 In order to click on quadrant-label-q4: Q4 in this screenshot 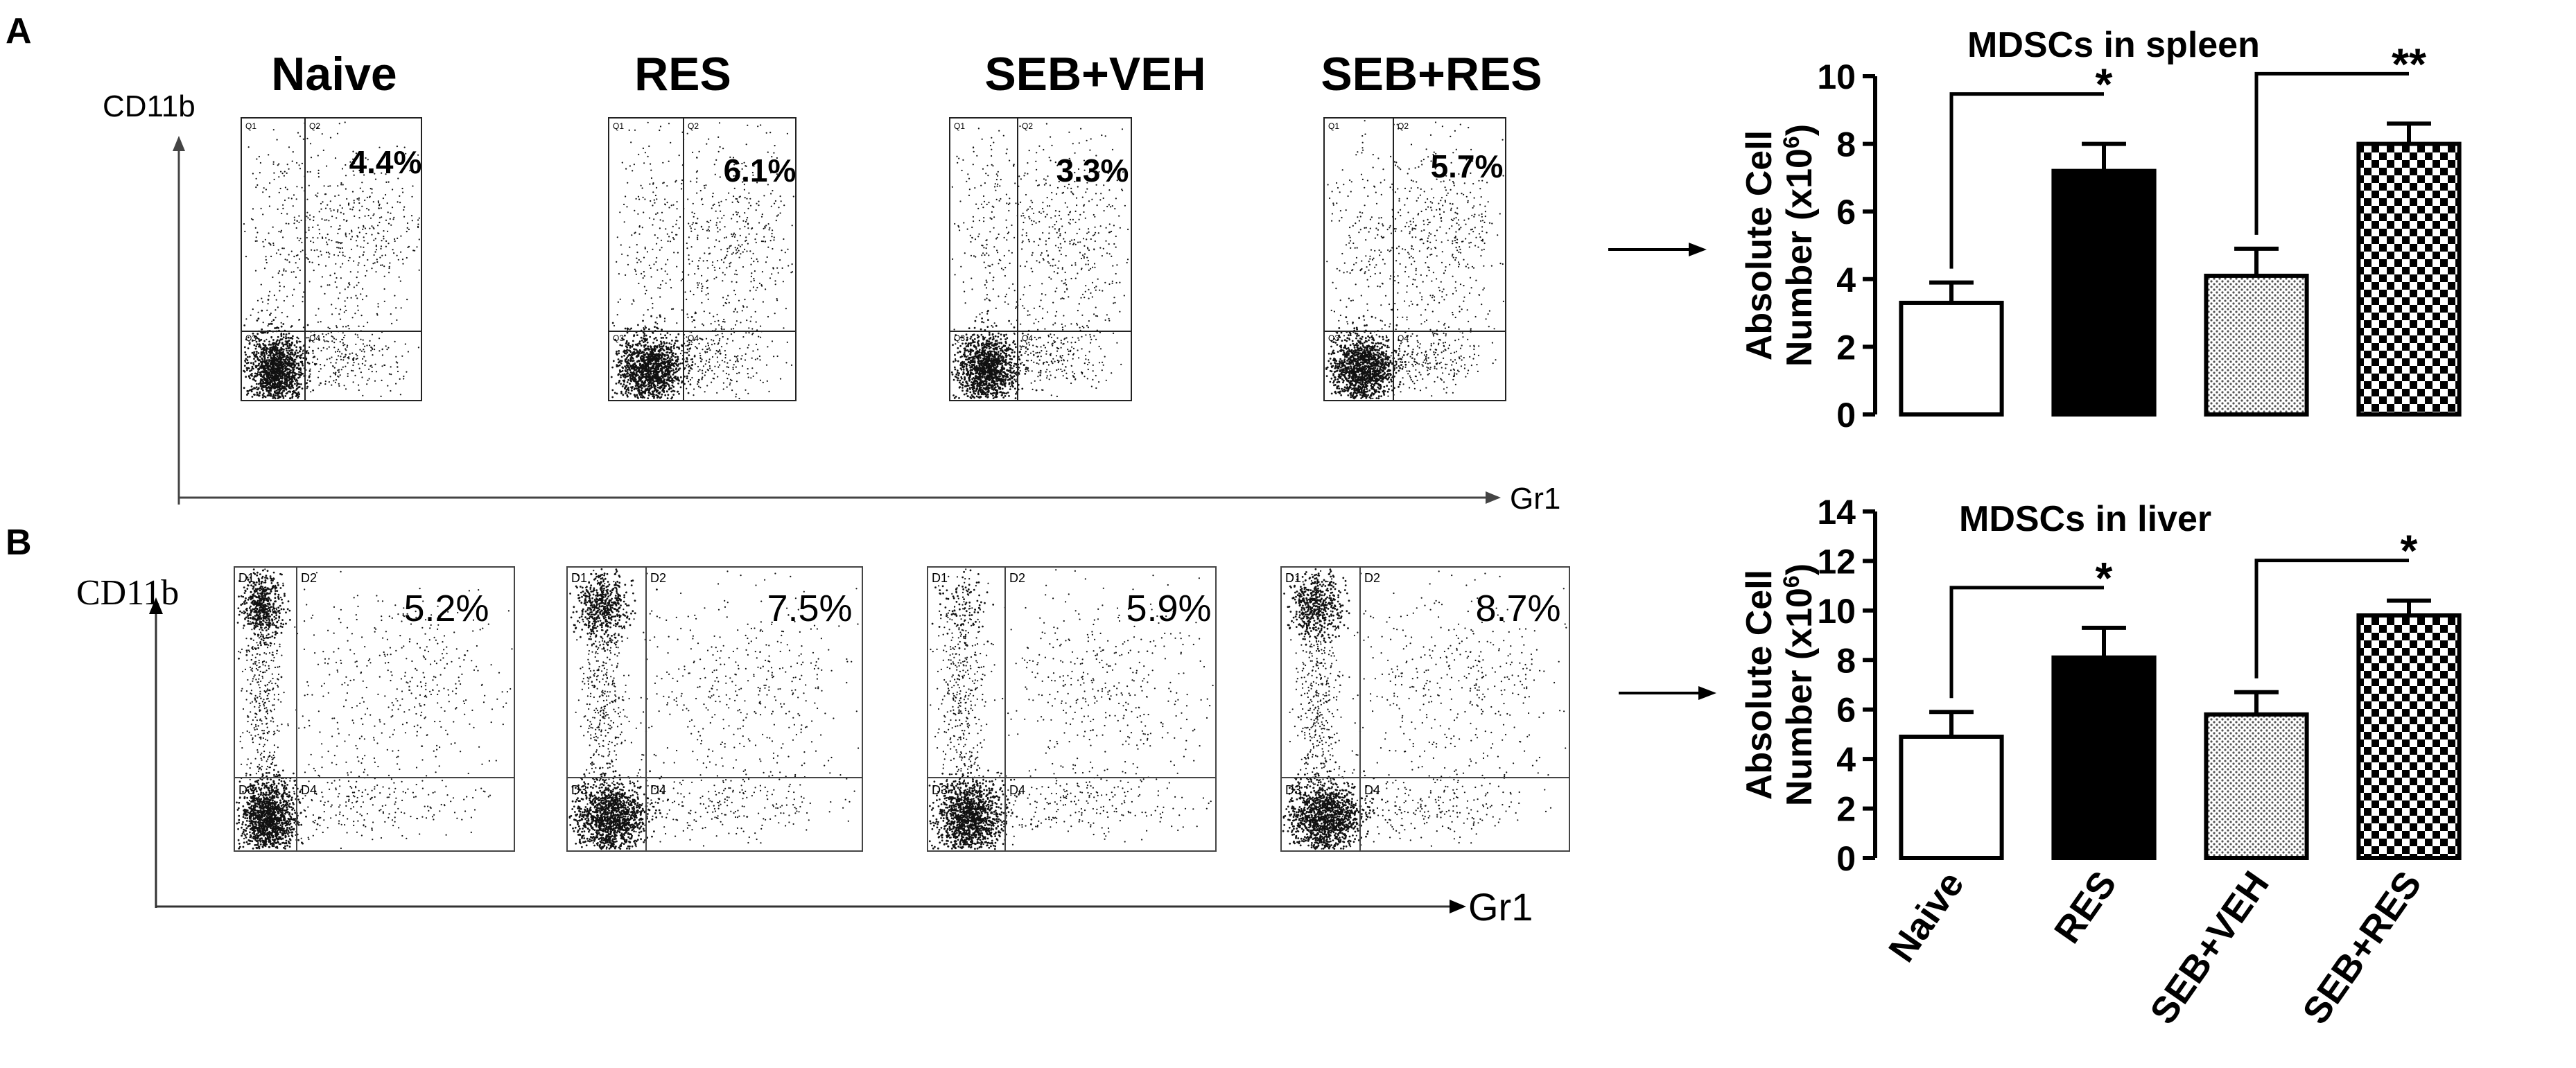, I will do `click(314, 338)`.